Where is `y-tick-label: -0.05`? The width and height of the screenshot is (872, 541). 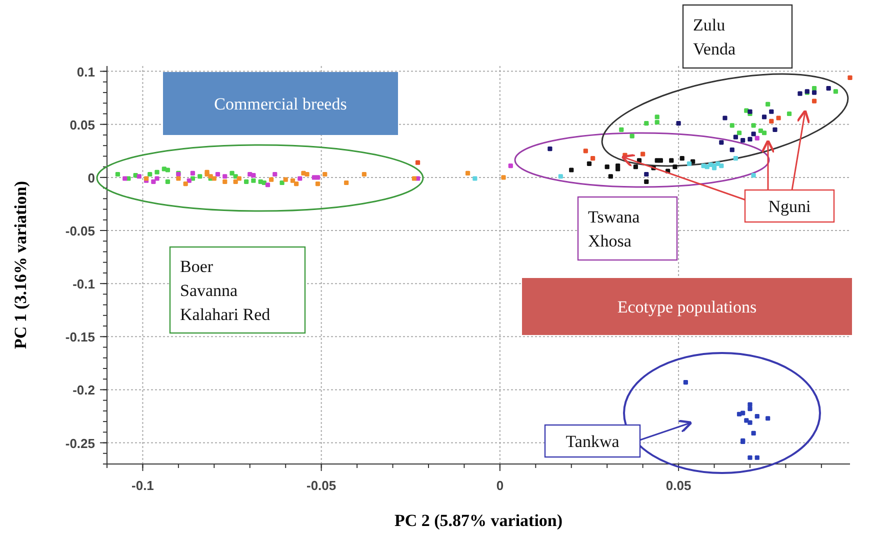 y-tick-label: -0.05 is located at coordinates (80, 231).